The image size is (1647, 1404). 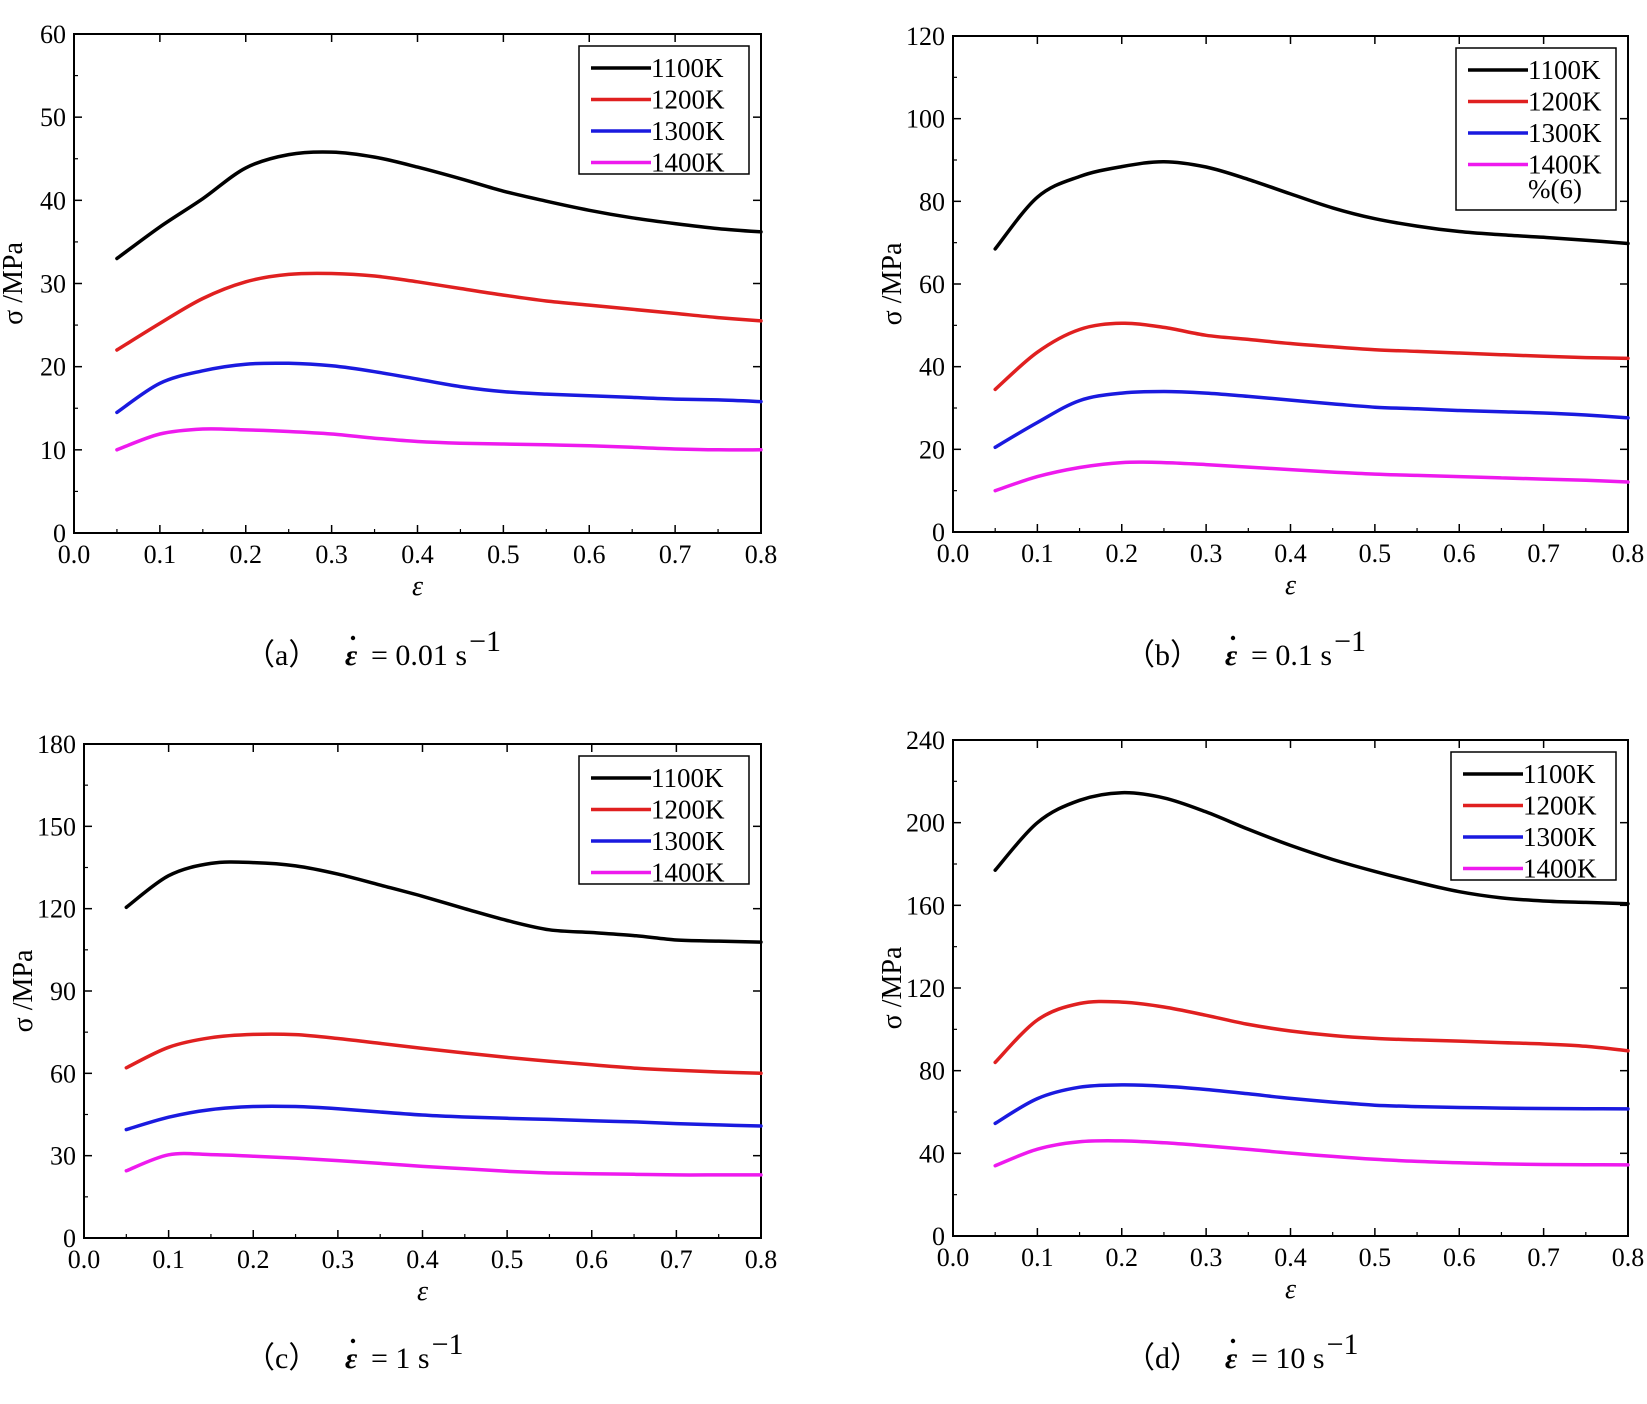 What do you see at coordinates (1162, 655) in the screenshot?
I see `caption-label: （b）` at bounding box center [1162, 655].